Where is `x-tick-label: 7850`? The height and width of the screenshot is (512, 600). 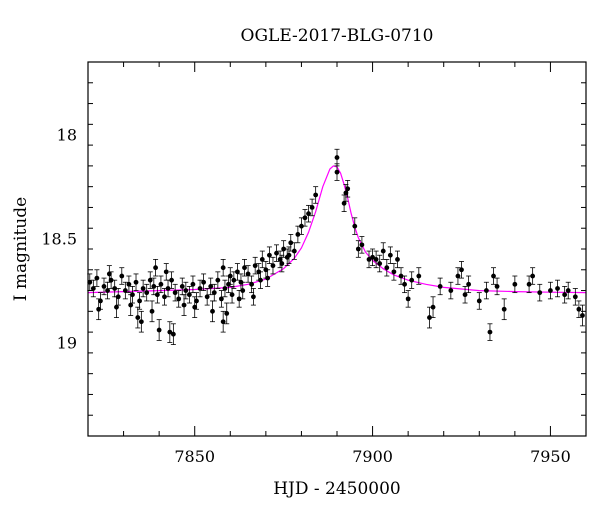
x-tick-label: 7850 is located at coordinates (194, 456).